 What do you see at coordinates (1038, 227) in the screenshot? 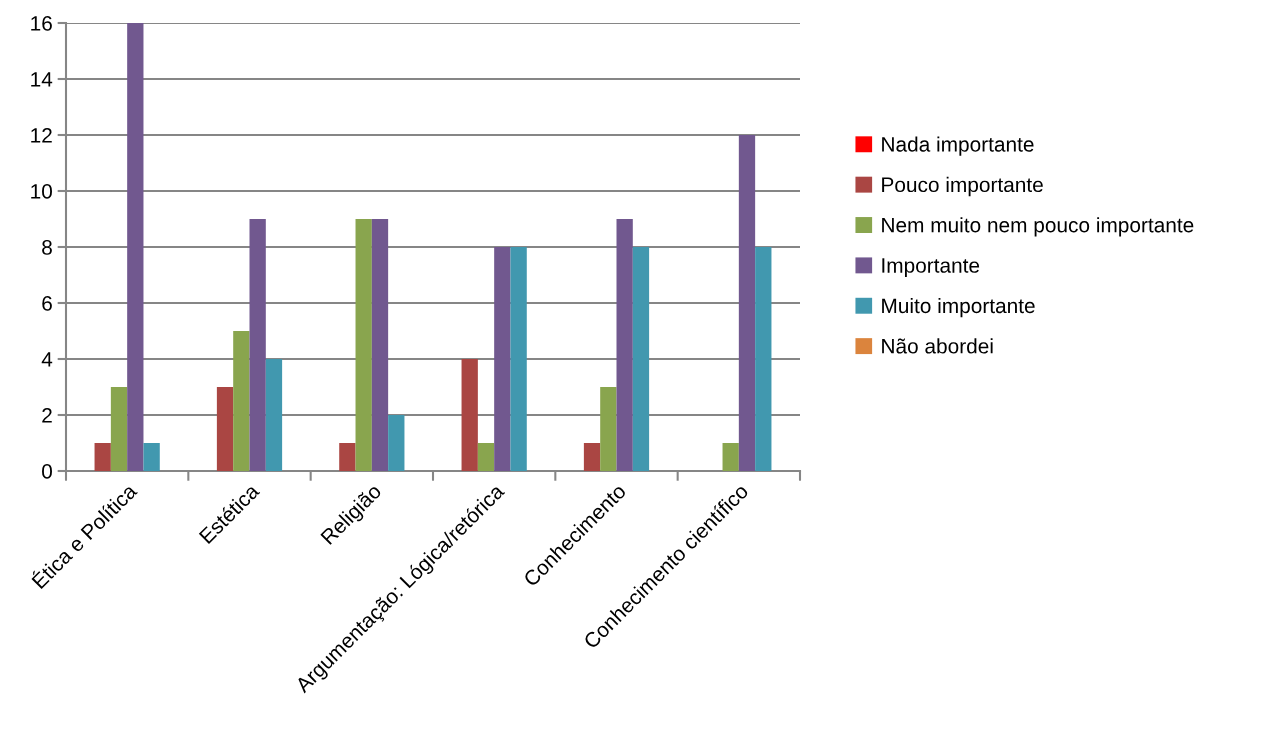
I see `legend-label: Nem muito nem pouco importante` at bounding box center [1038, 227].